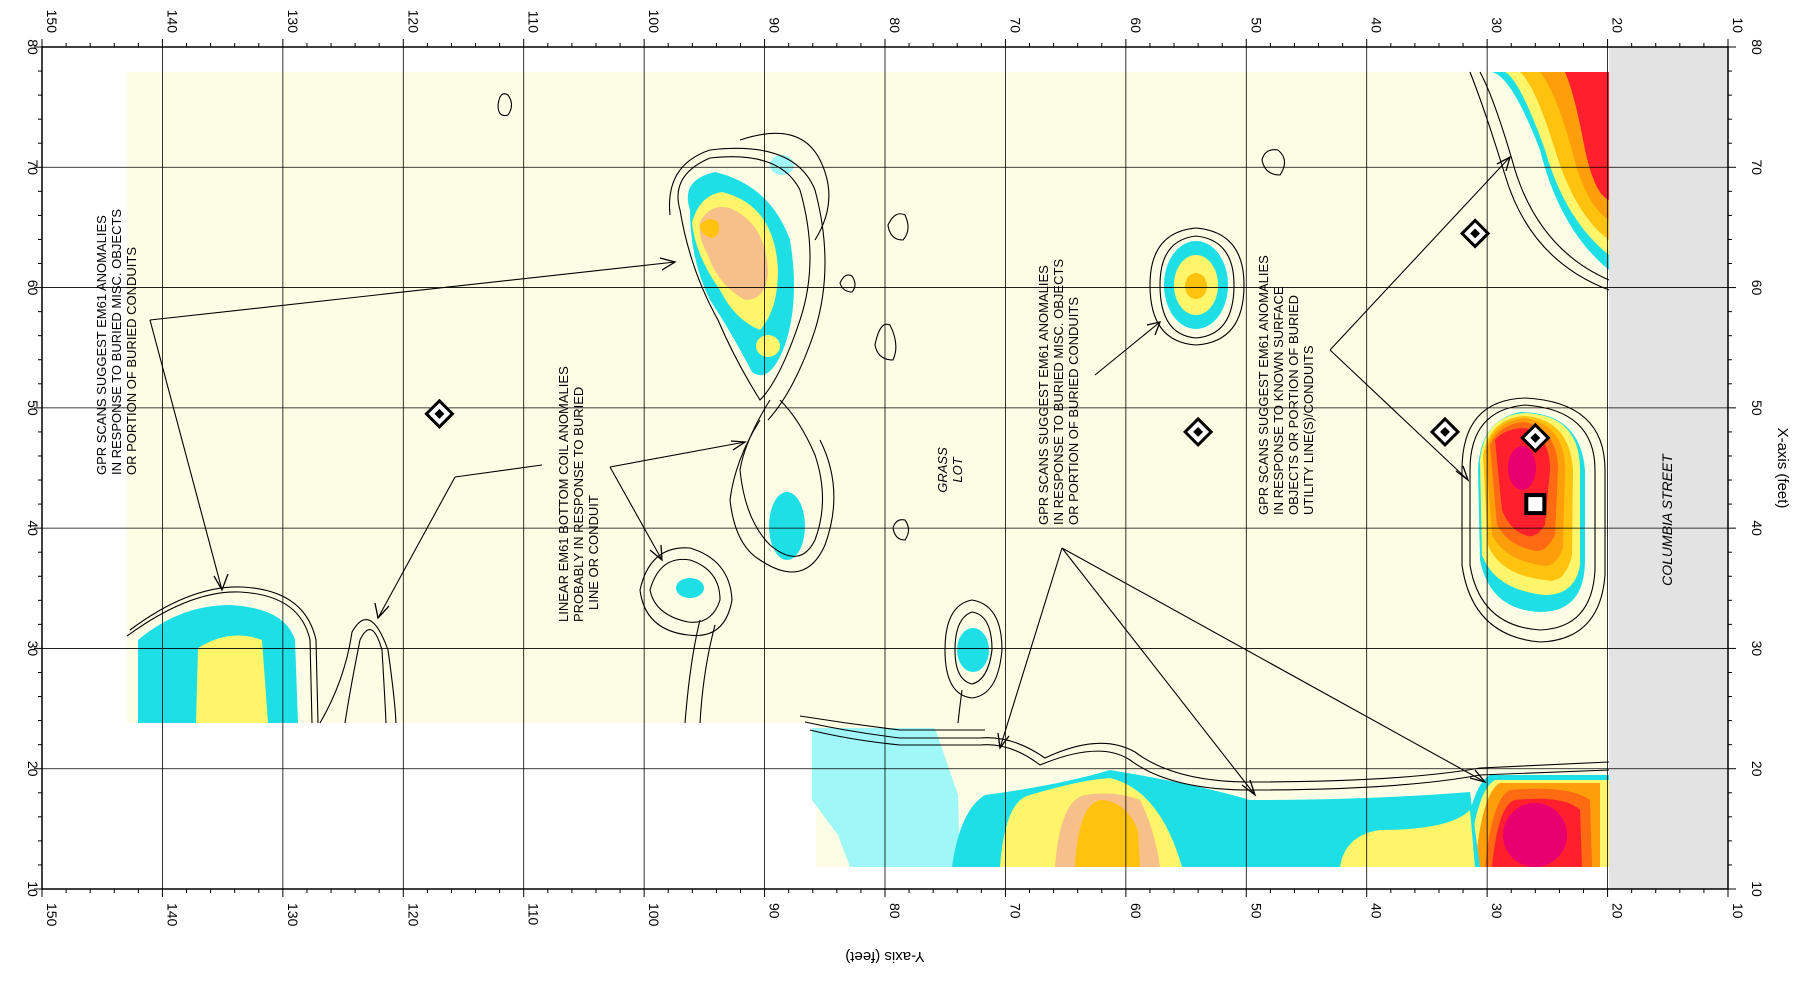  I want to click on arrow-3c, so click(1273, 665).